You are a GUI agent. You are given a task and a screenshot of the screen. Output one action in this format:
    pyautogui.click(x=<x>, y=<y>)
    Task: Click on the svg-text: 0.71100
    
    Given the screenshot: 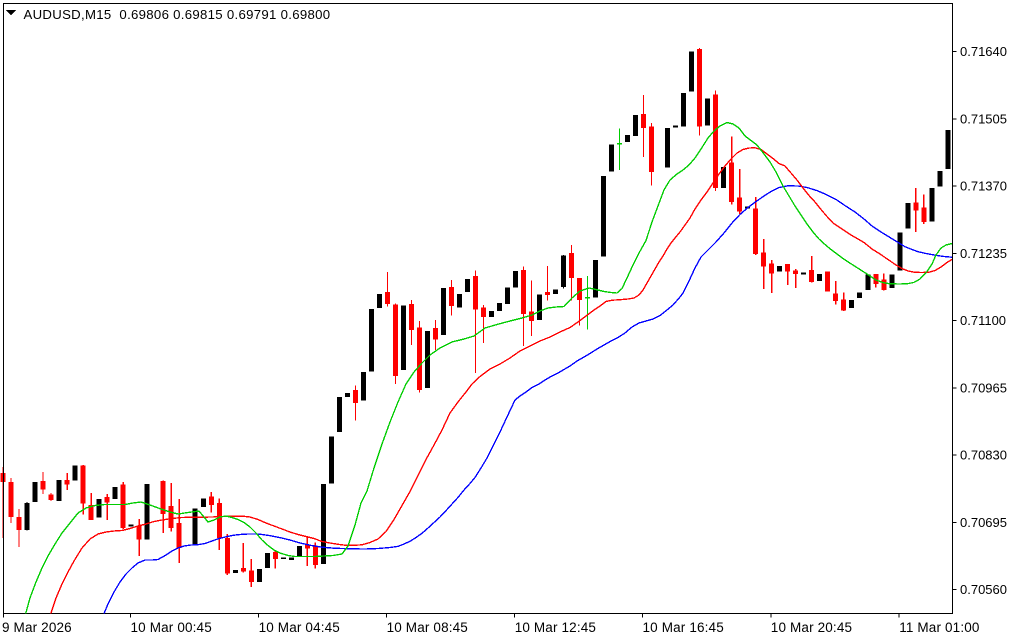 What is the action you would take?
    pyautogui.click(x=983, y=320)
    